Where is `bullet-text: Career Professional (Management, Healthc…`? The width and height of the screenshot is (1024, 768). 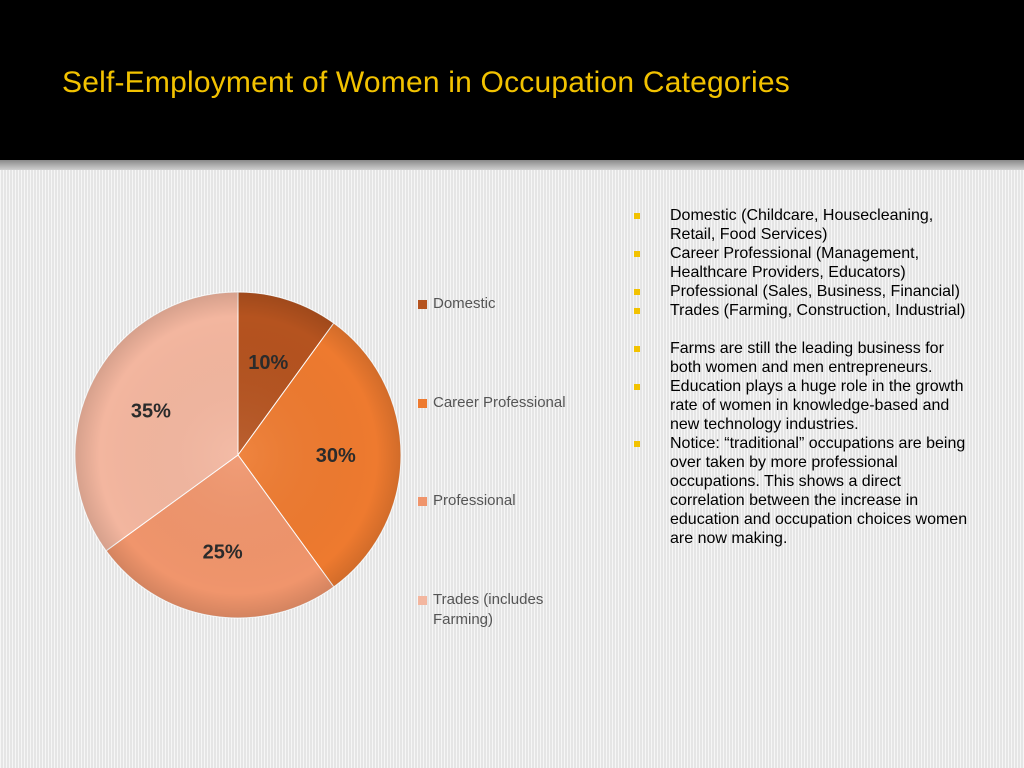 bullet-text: Career Professional (Management, Healthc… is located at coordinates (795, 263).